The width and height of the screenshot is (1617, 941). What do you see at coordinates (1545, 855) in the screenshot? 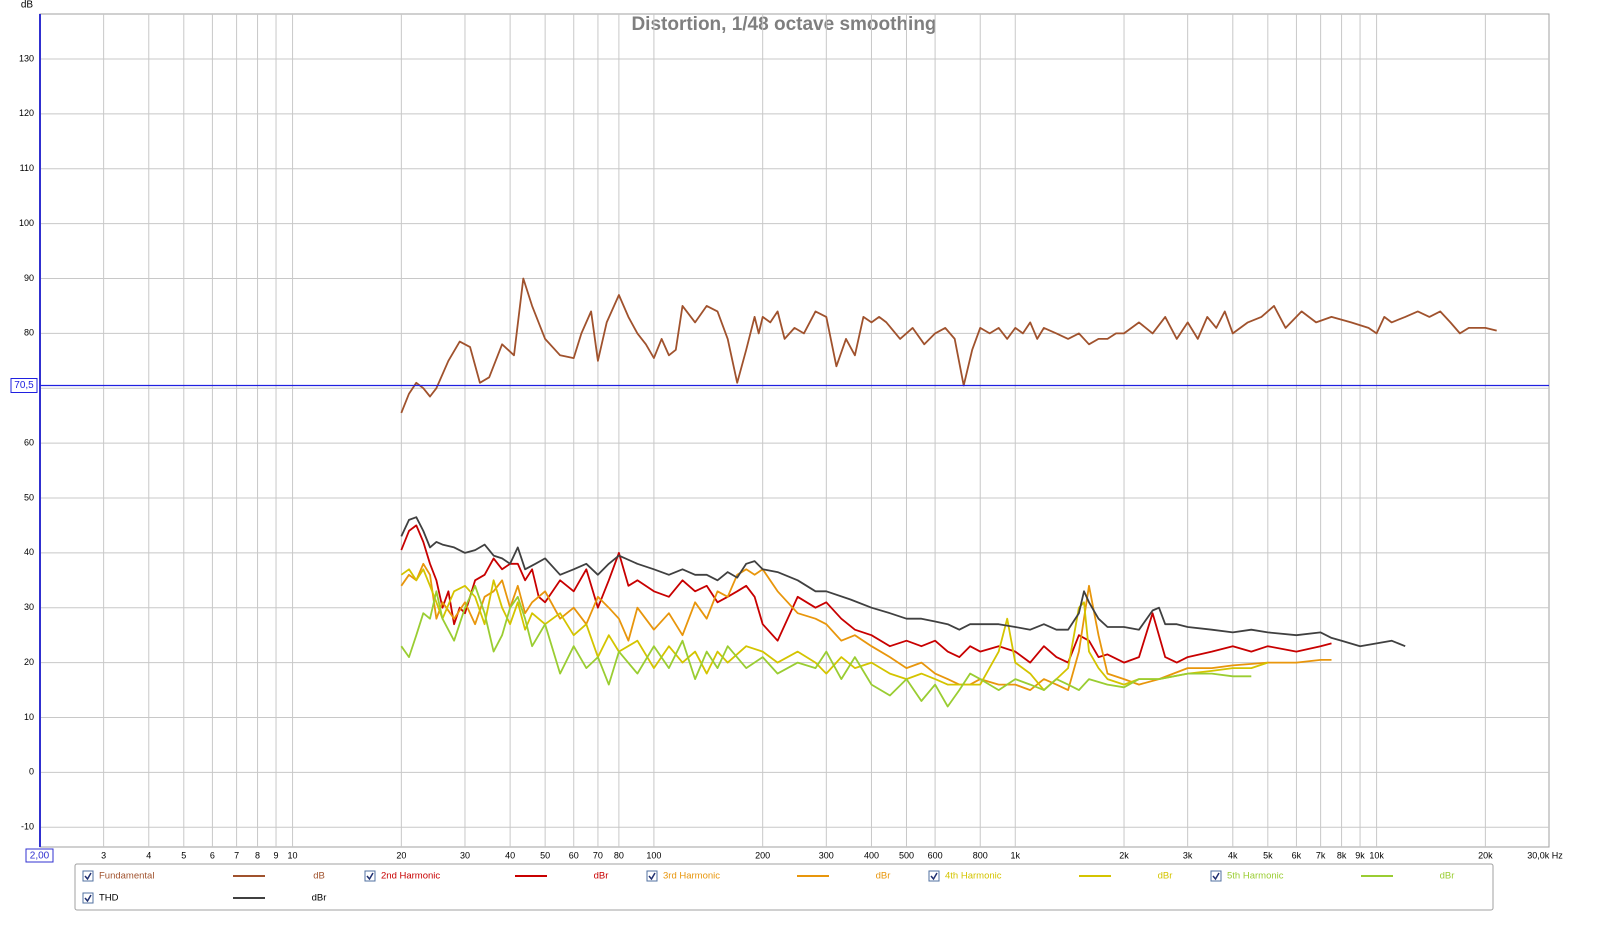
I see `x-end-label: 30,0k Hz` at bounding box center [1545, 855].